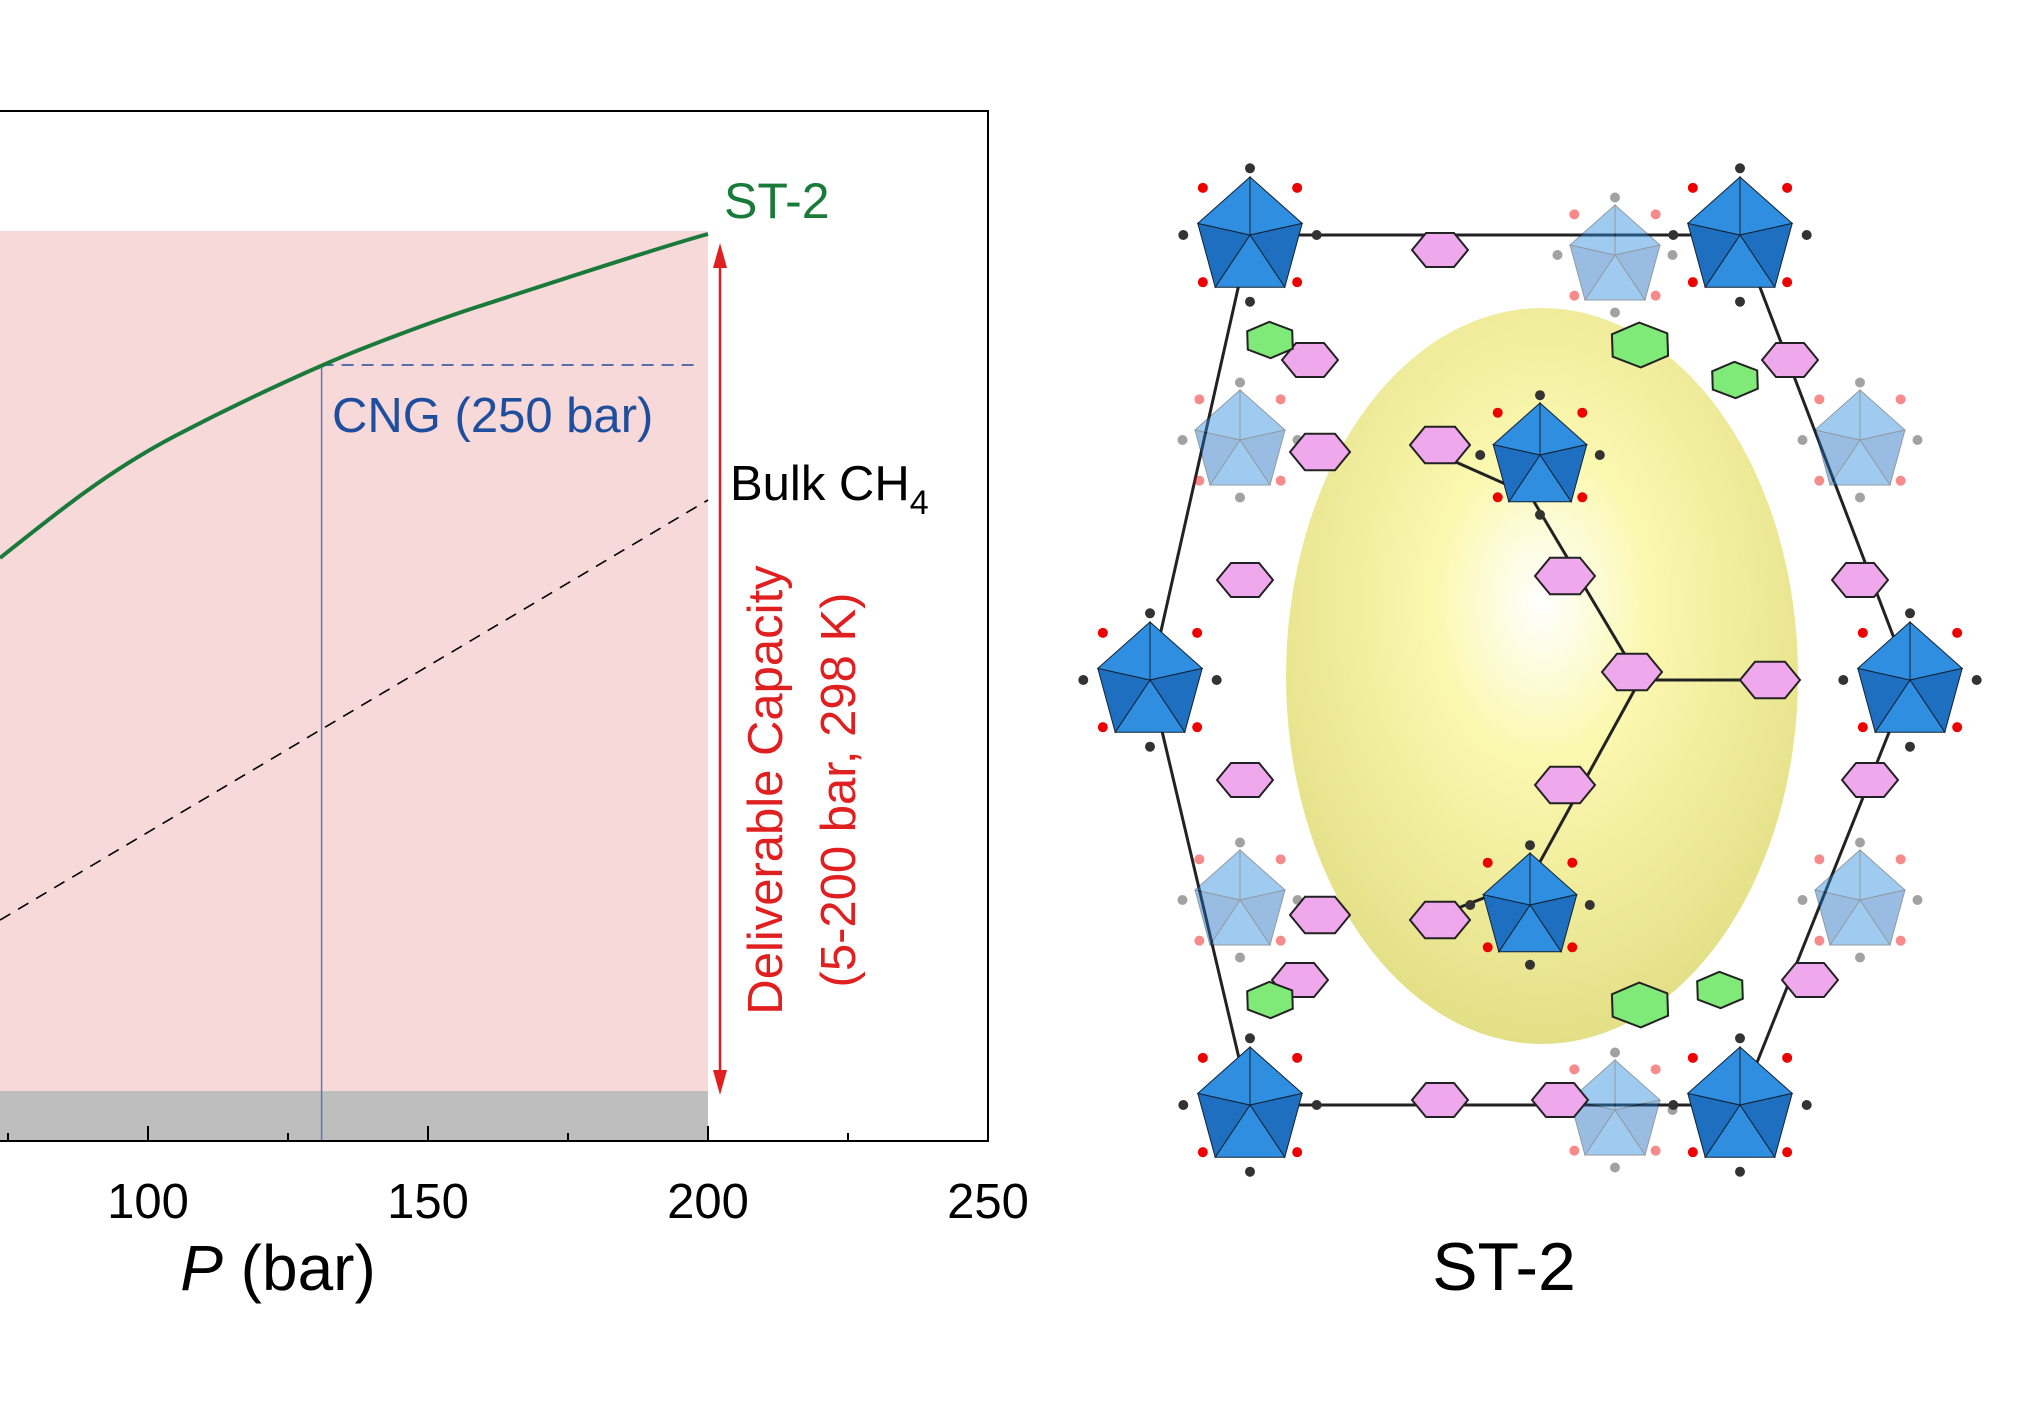  I want to click on baseline-band, so click(354, 1116).